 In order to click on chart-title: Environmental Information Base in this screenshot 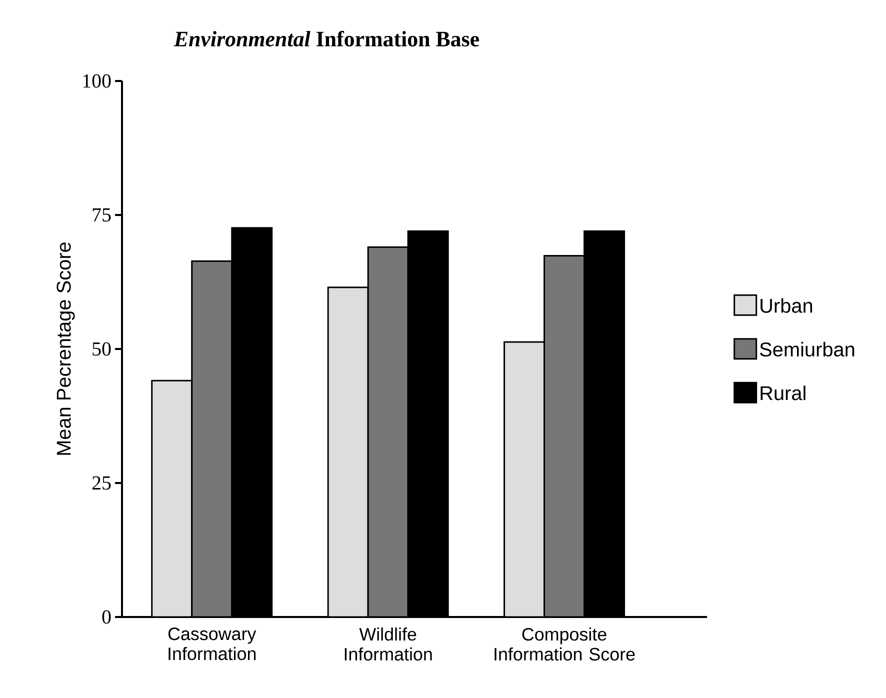, I will do `click(326, 38)`.